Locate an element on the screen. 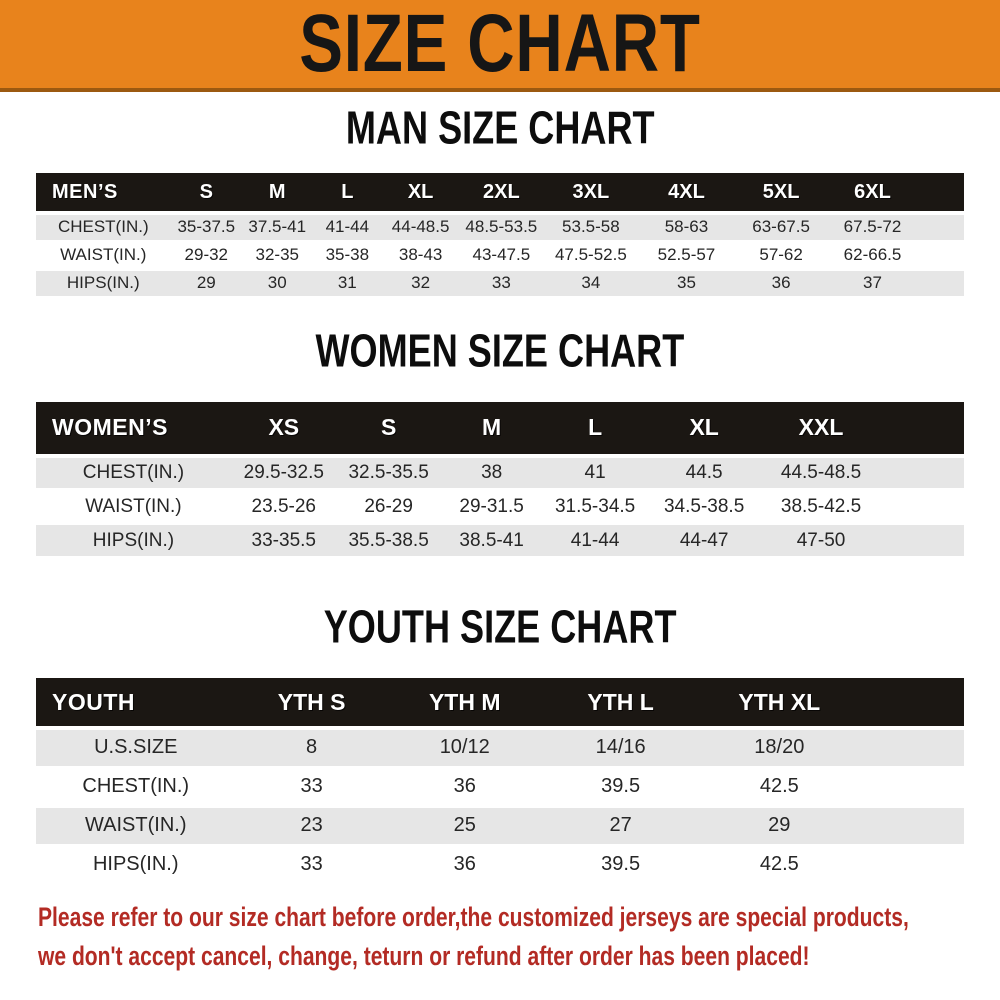 Image resolution: width=1000 pixels, height=1000 pixels. size-cell: 58-63 is located at coordinates (686, 228).